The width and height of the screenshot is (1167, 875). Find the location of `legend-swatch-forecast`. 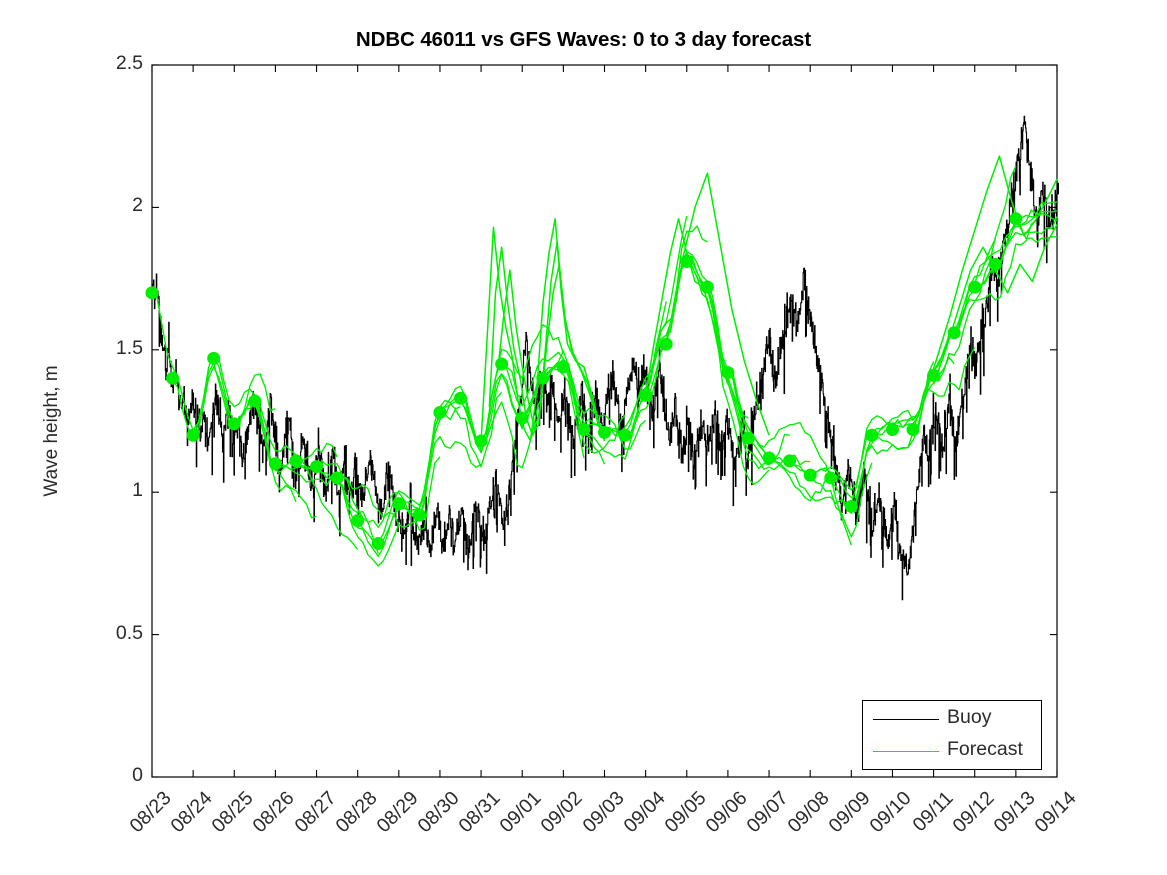

legend-swatch-forecast is located at coordinates (906, 751).